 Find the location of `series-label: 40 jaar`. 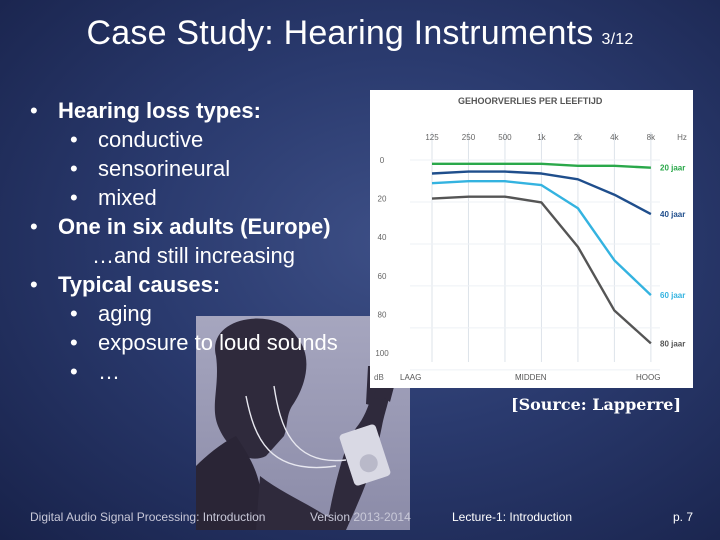

series-label: 40 jaar is located at coordinates (672, 214).